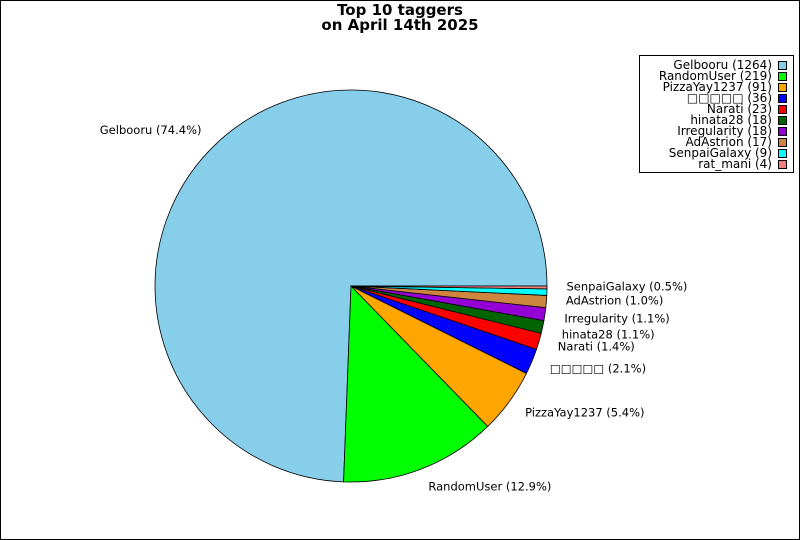 The width and height of the screenshot is (800, 540). I want to click on slice-label-6: Irregularity (1.1%), so click(616, 319).